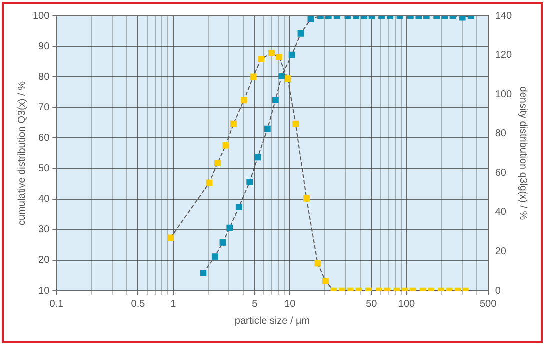 Image resolution: width=545 pixels, height=349 pixels. Describe the element at coordinates (407, 304) in the screenshot. I see `x-tick-label: 100` at that location.